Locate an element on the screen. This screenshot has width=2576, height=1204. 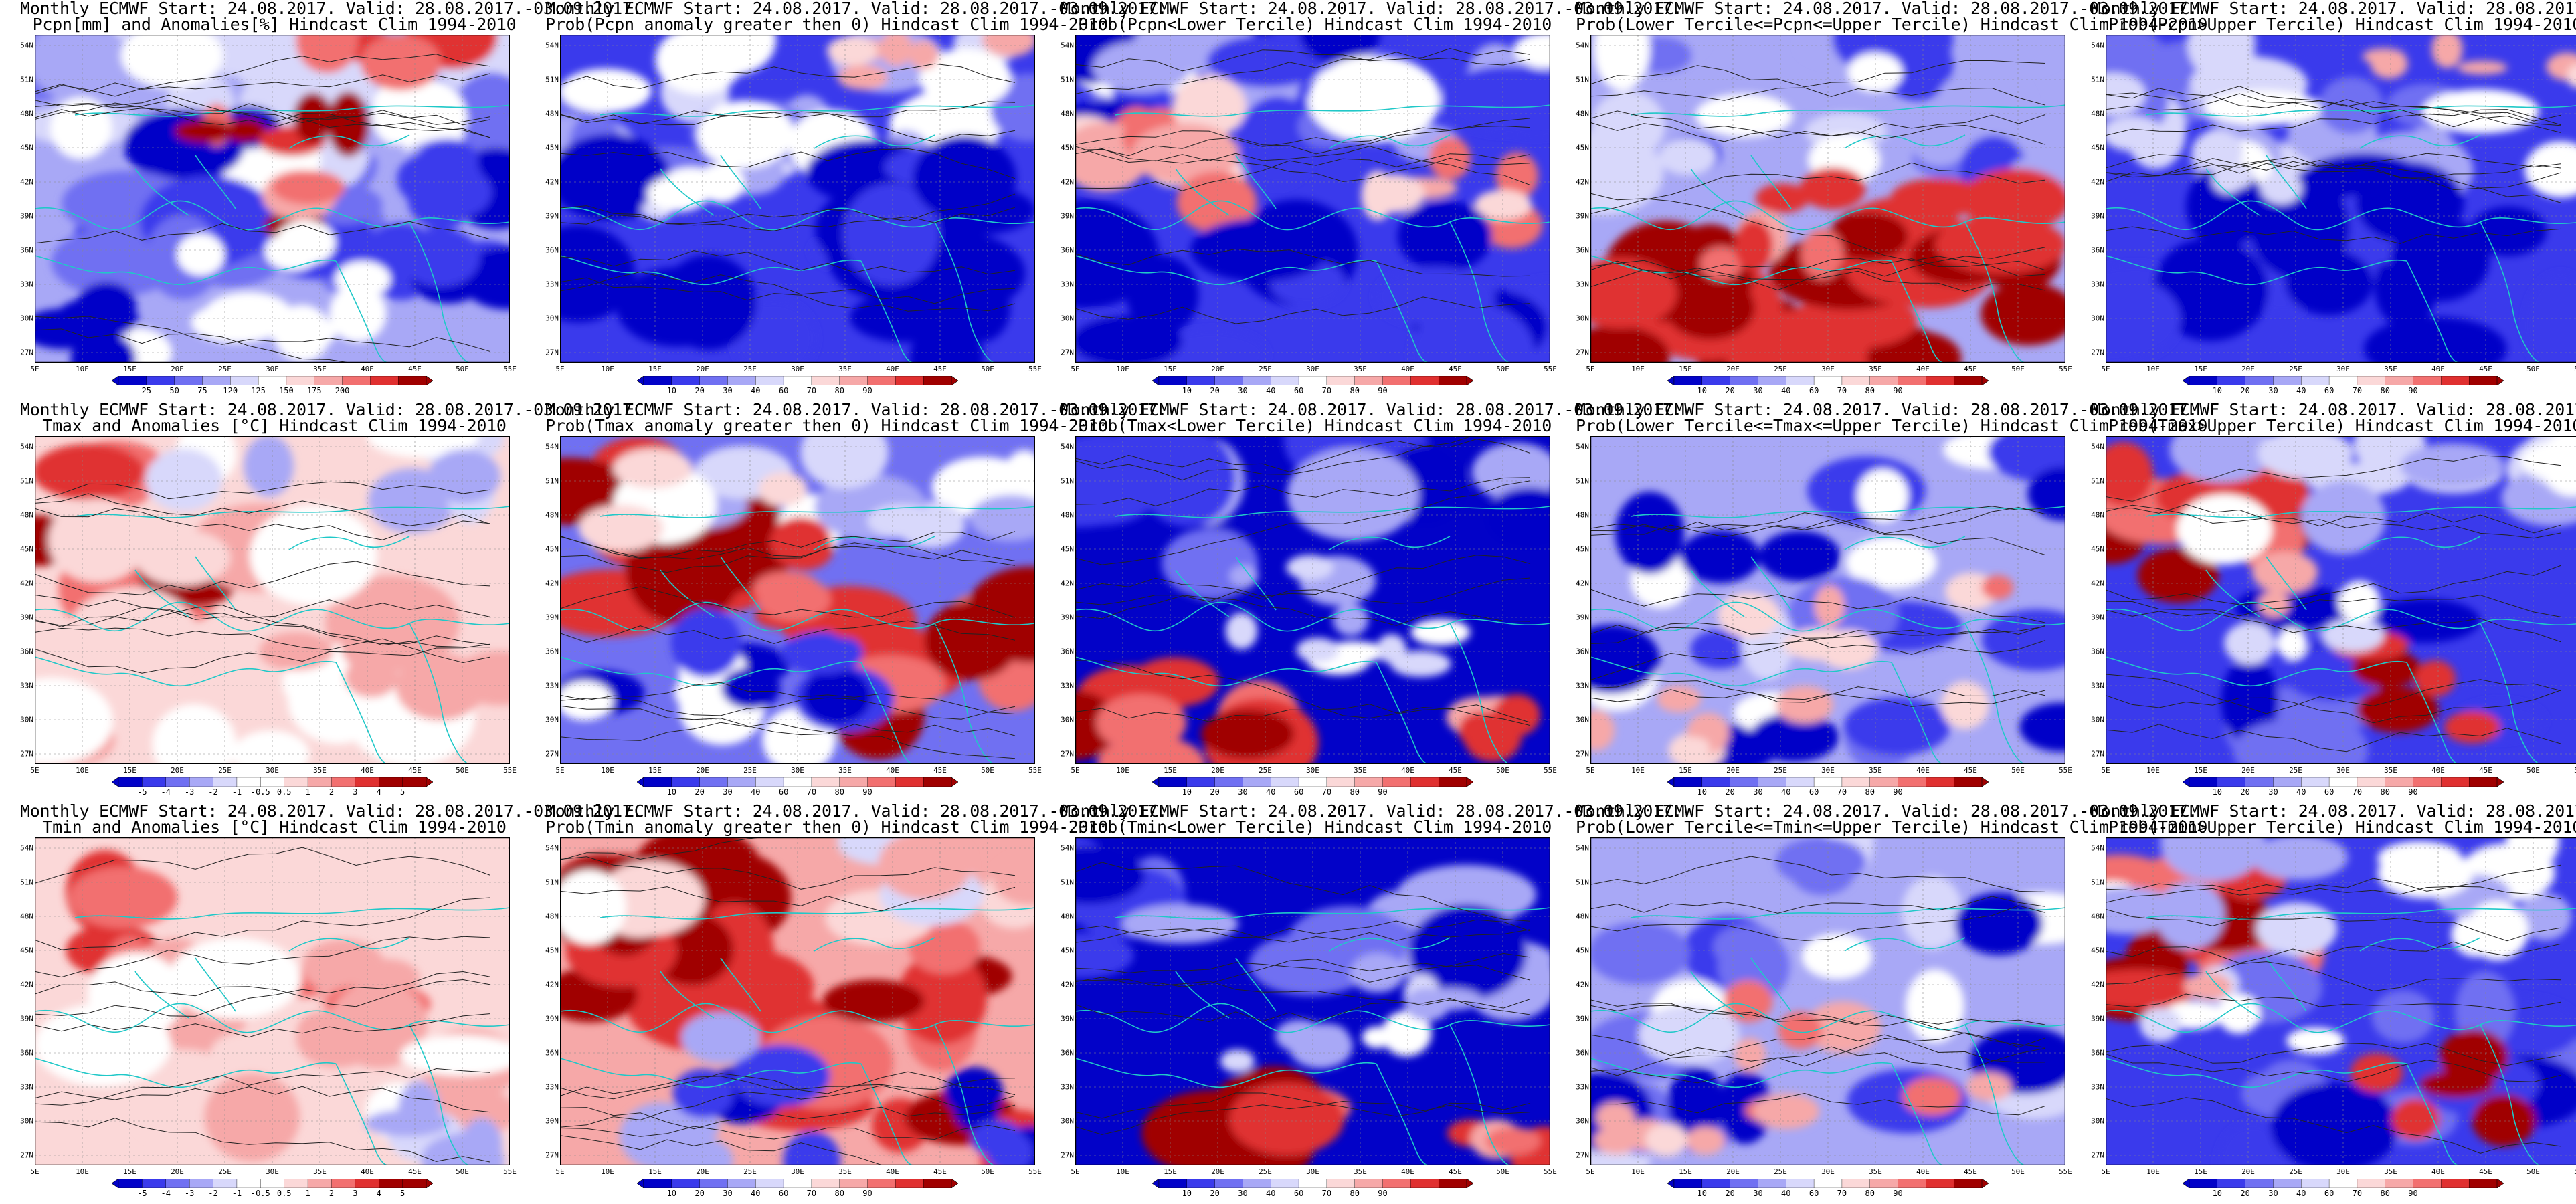
colorbar-tick-label: 40 is located at coordinates (756, 1193).